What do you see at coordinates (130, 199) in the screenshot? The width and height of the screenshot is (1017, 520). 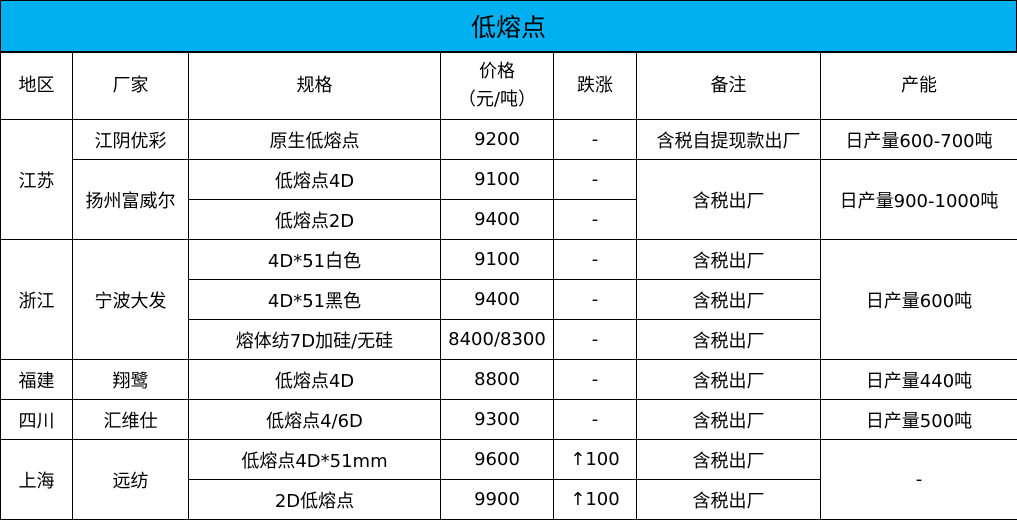 I see `maker-cell: 扬州富威尔` at bounding box center [130, 199].